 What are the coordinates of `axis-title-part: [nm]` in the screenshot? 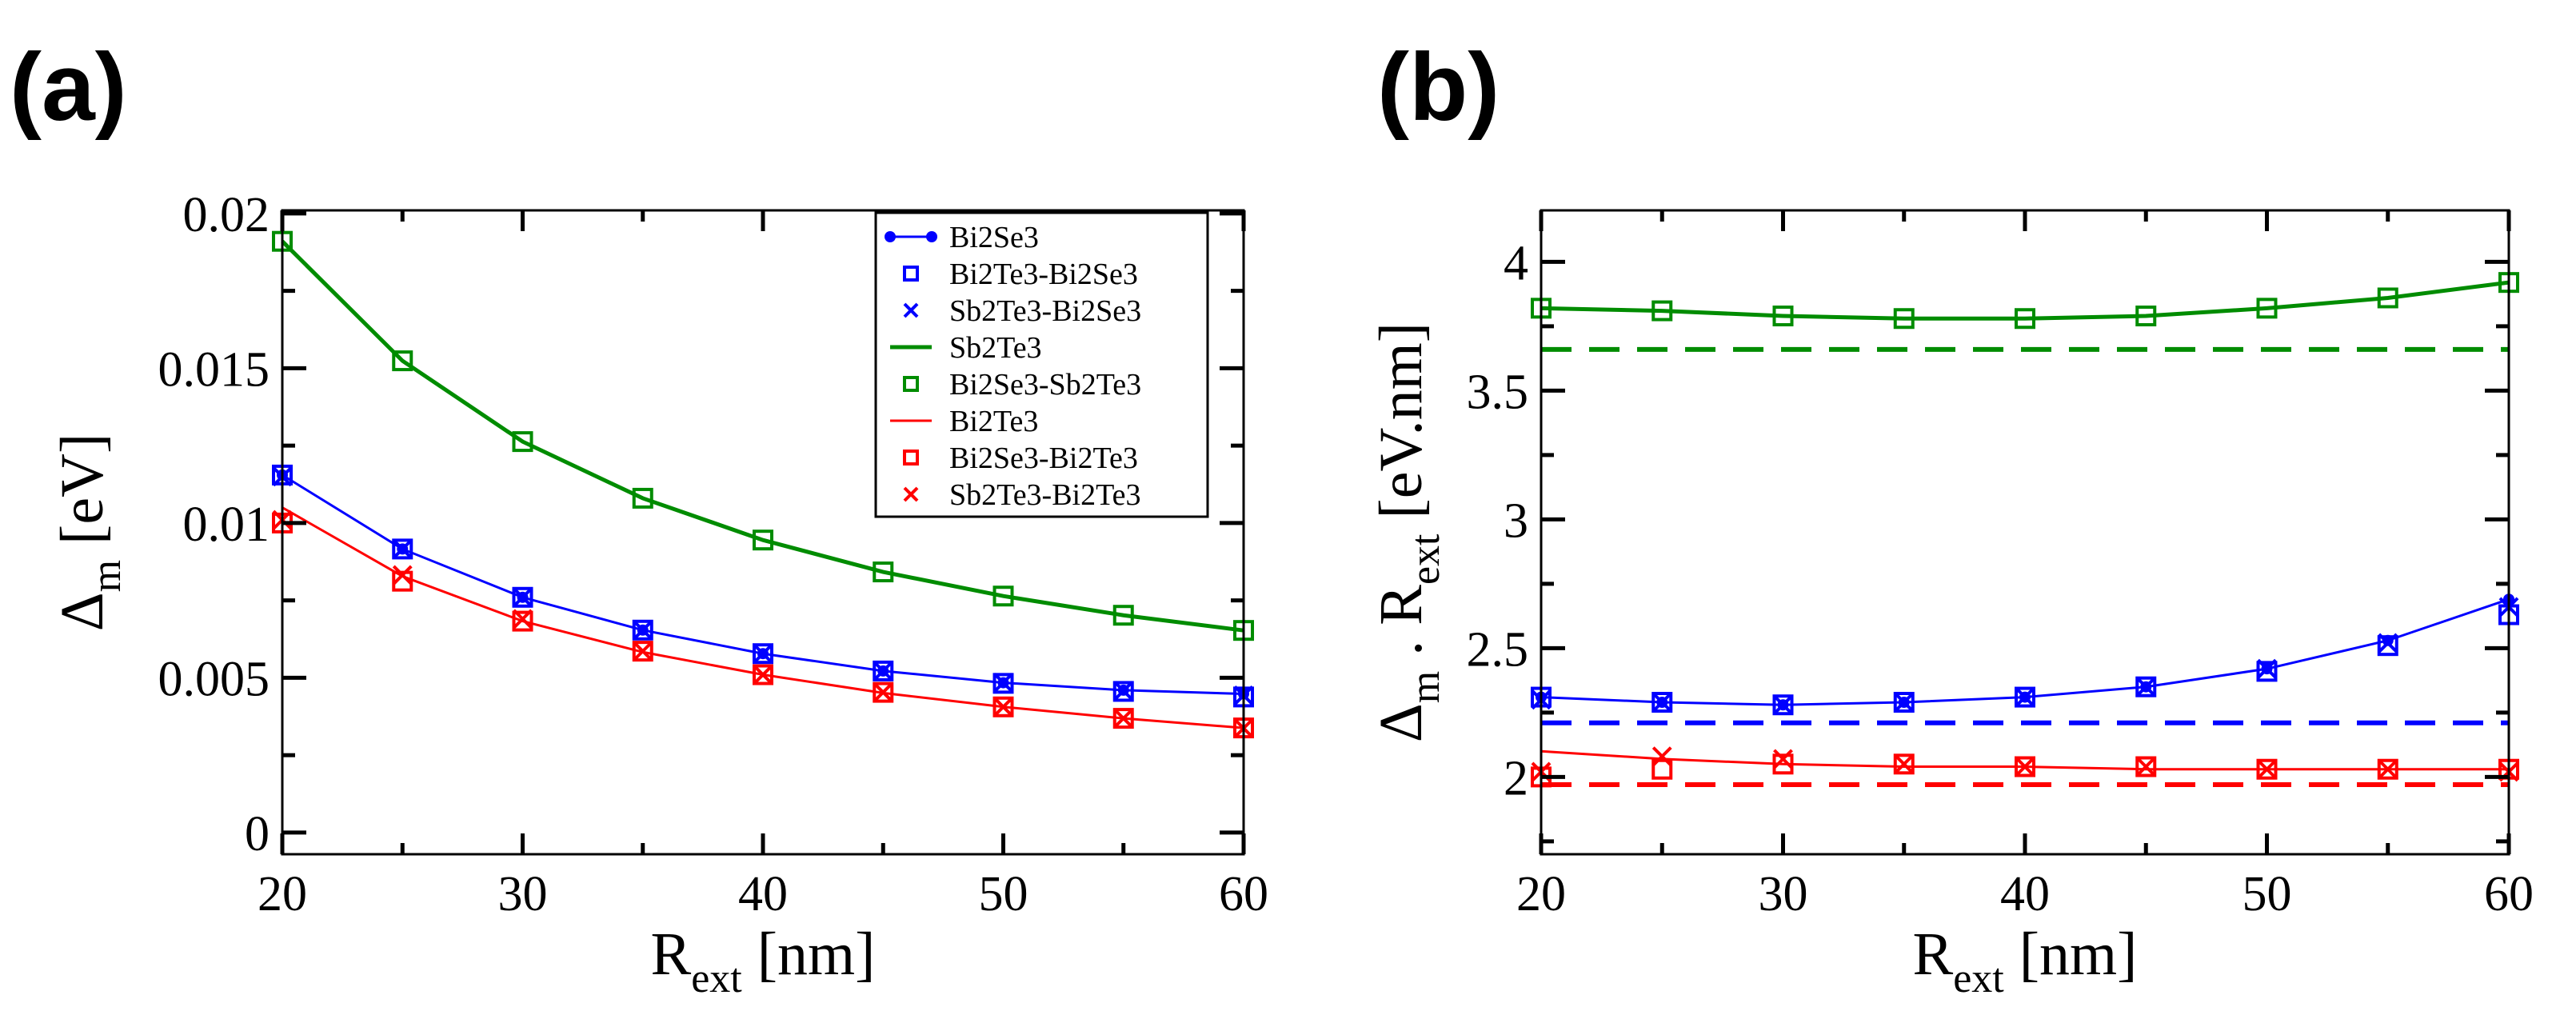 It's located at (2071, 954).